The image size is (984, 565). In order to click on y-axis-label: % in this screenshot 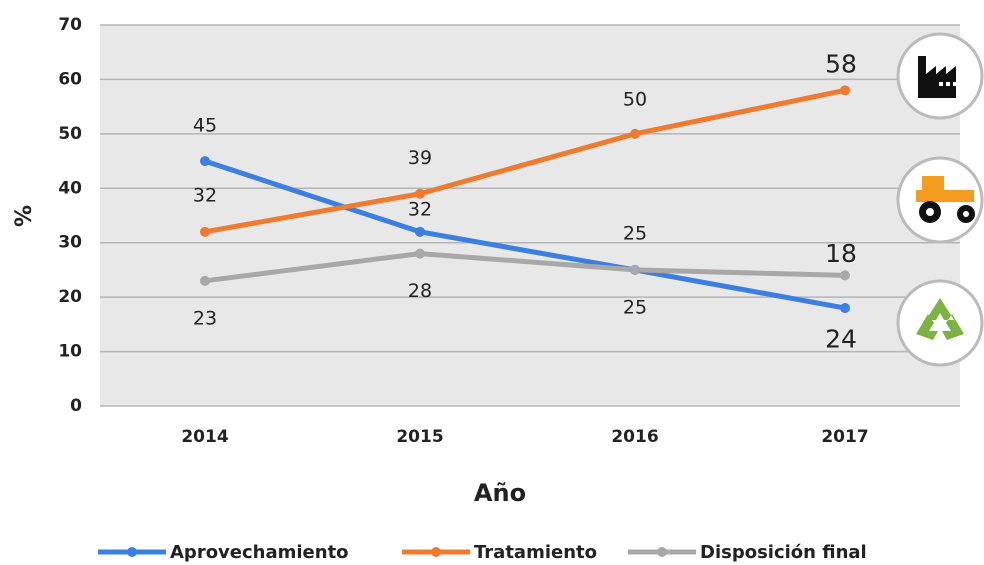, I will do `click(24, 216)`.